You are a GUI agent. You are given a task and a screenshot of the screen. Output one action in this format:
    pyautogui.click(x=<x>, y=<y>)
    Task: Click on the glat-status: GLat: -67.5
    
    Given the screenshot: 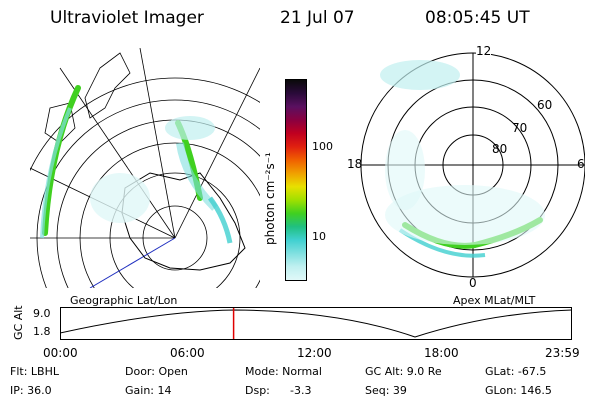 What is the action you would take?
    pyautogui.click(x=516, y=371)
    